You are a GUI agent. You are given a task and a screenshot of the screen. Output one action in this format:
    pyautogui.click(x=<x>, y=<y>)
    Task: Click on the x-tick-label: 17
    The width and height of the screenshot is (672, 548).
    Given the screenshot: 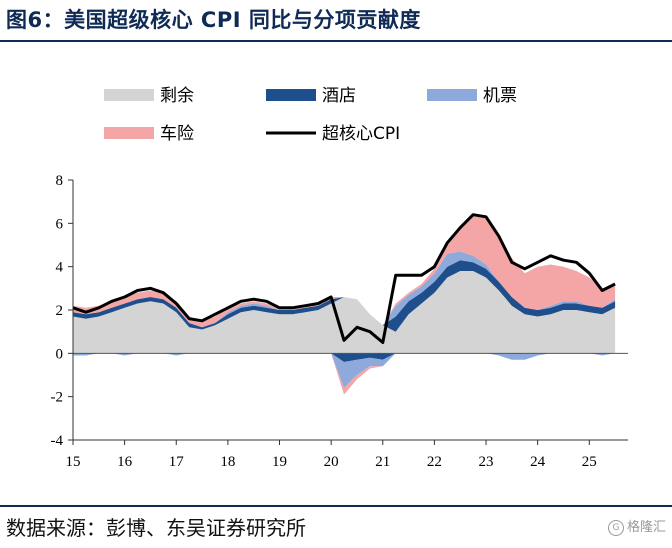 What is the action you would take?
    pyautogui.click(x=177, y=462)
    